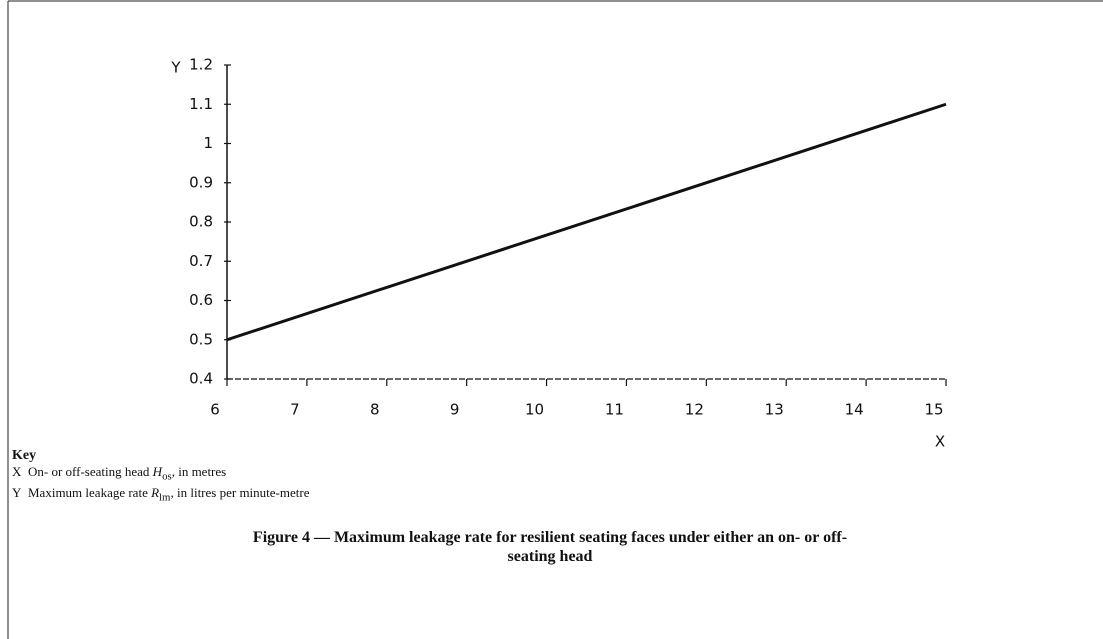 The image size is (1103, 639). What do you see at coordinates (201, 222) in the screenshot?
I see `y-tick-label: 0.8` at bounding box center [201, 222].